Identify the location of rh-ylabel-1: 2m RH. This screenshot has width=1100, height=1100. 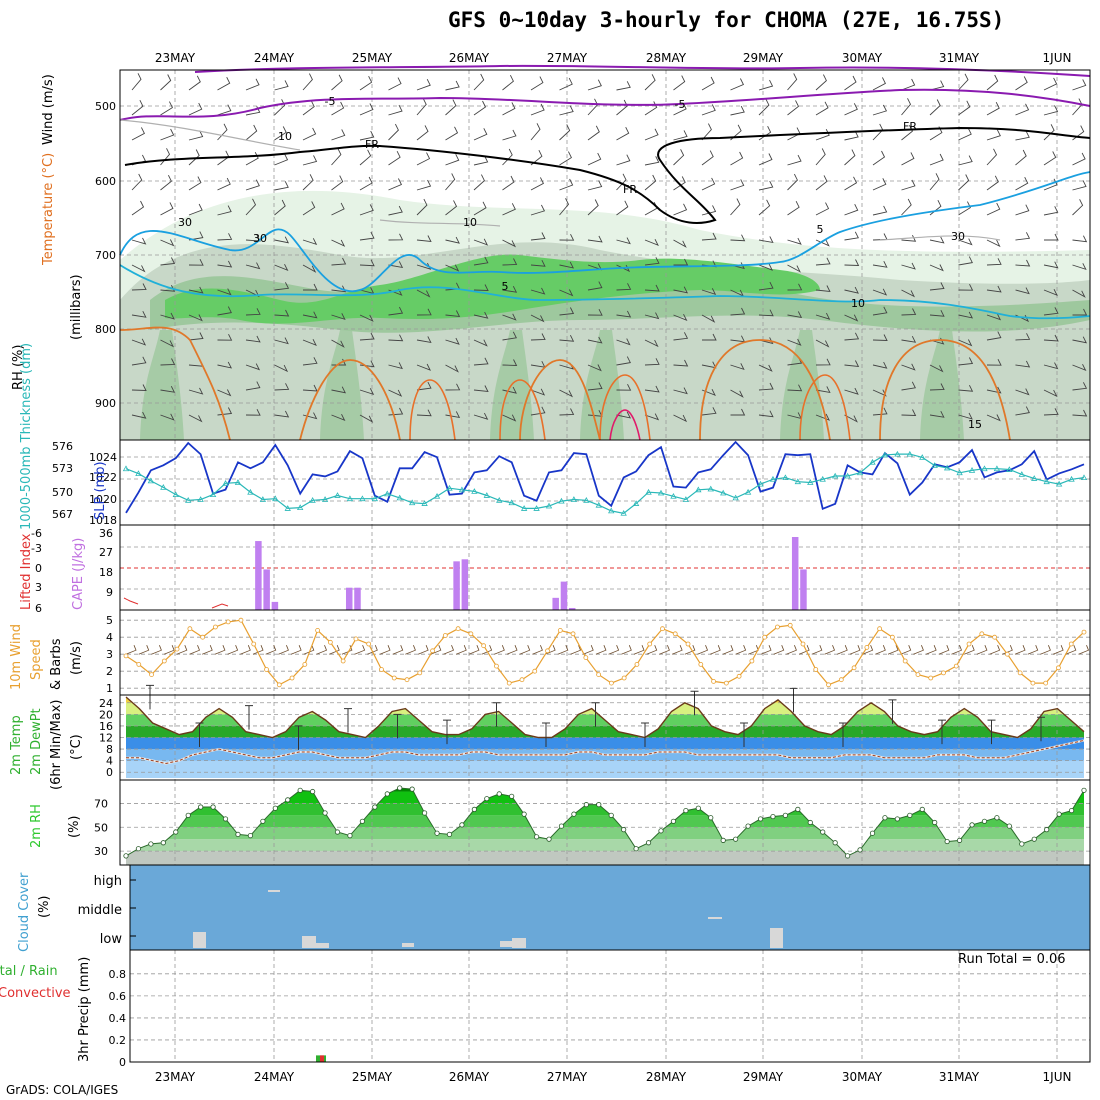
(36, 826).